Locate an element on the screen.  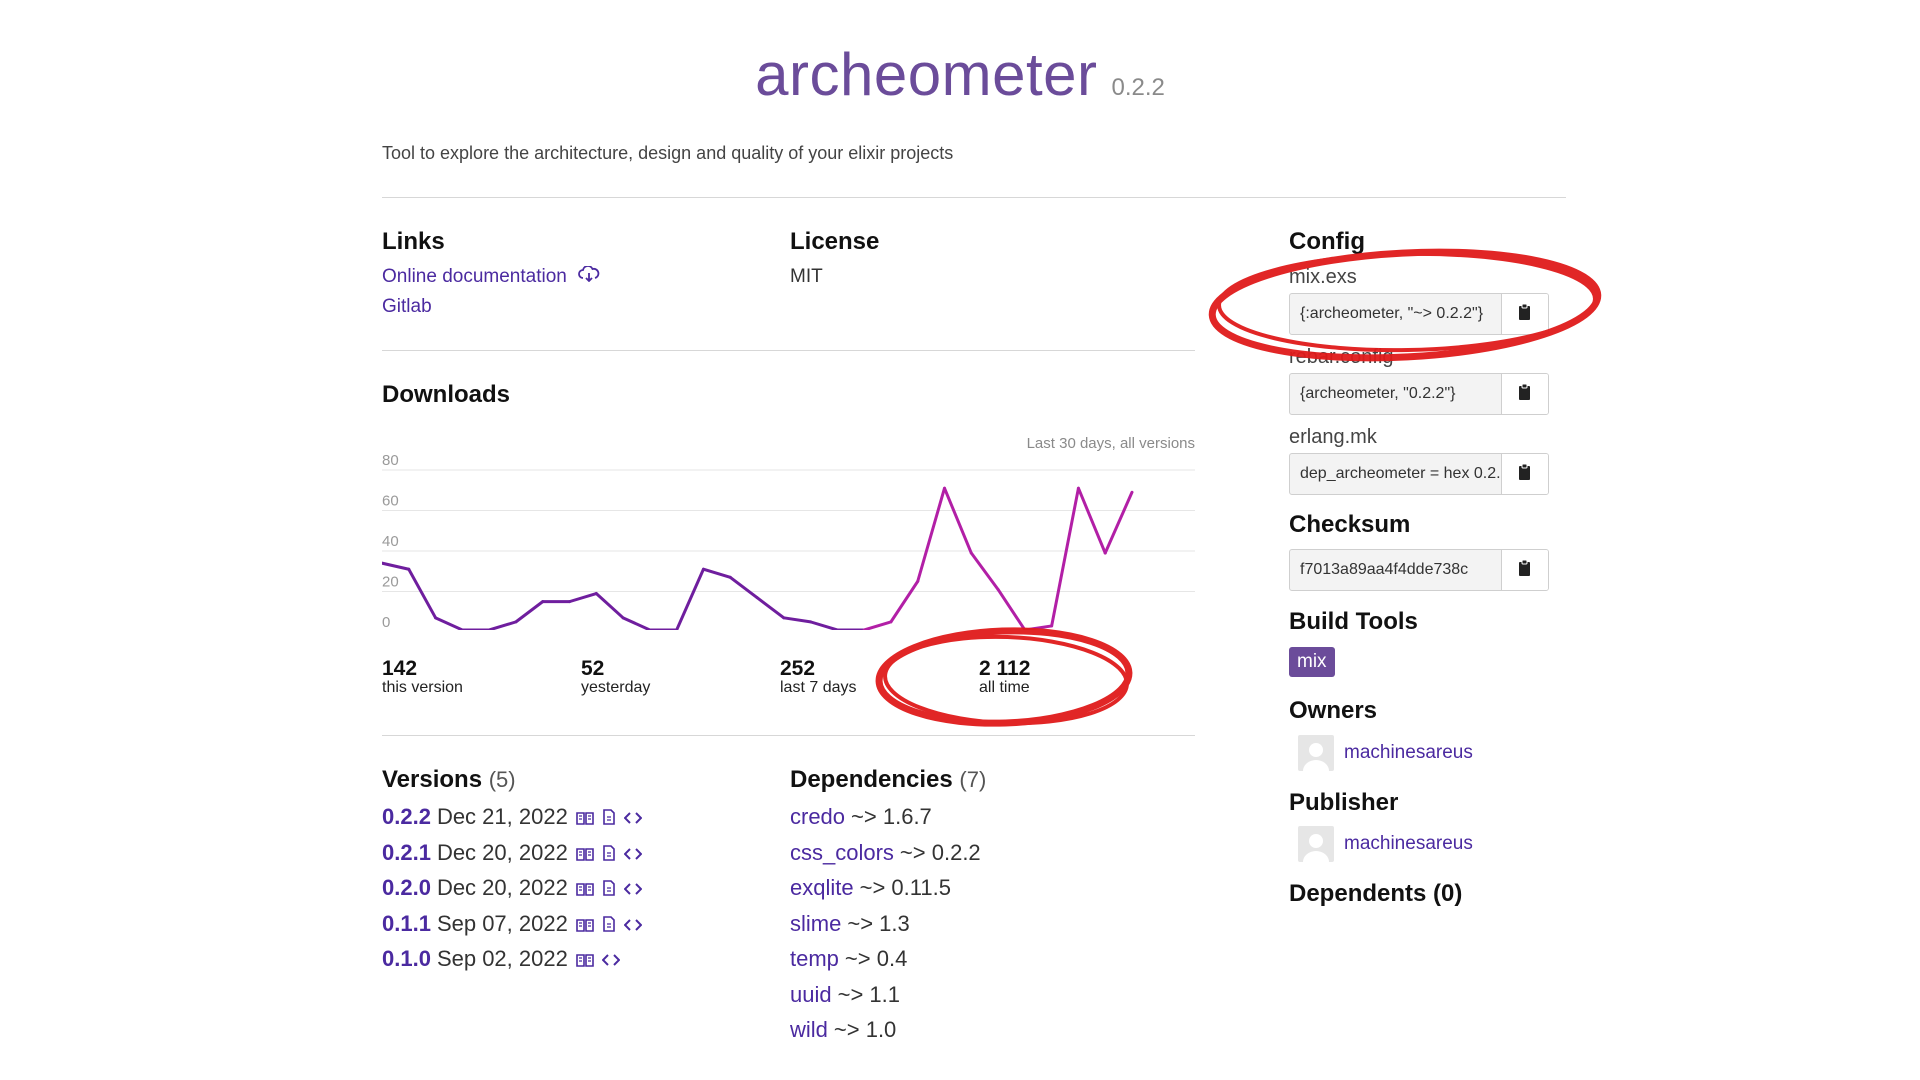
config-label-erlang: erlang.mk is located at coordinates (1333, 437).